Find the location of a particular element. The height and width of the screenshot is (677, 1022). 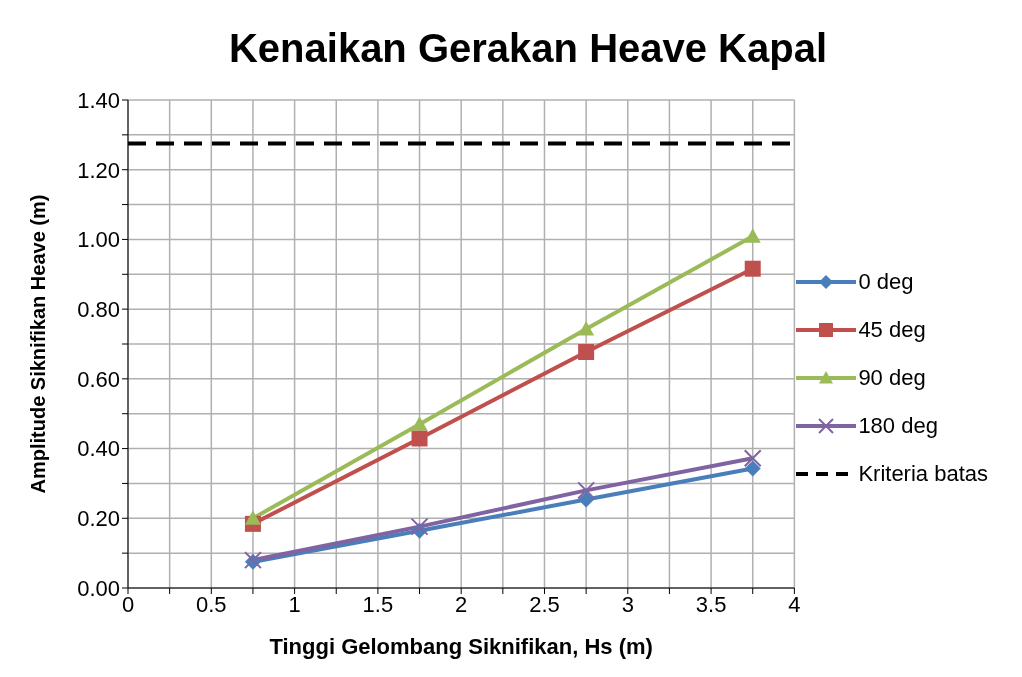

legend-label: 0 deg is located at coordinates (886, 282).